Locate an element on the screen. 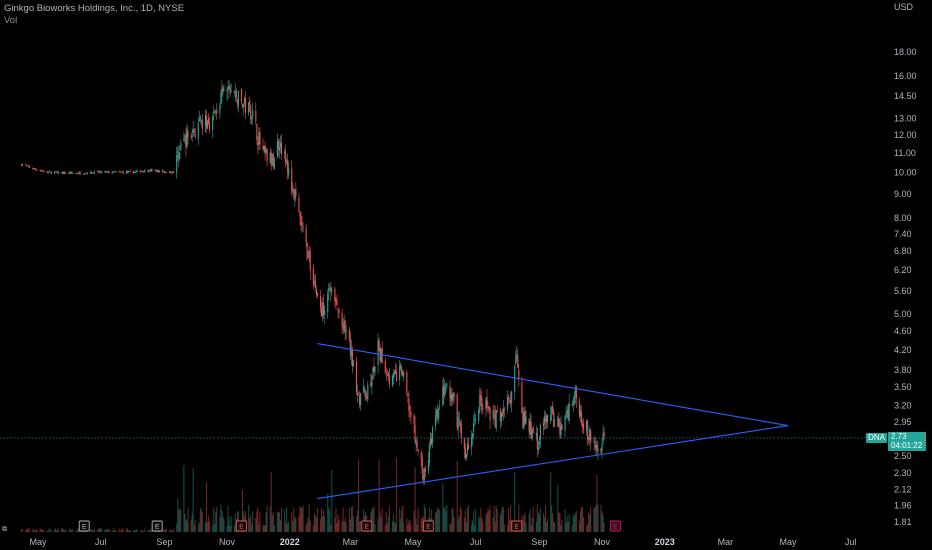  axis-currency-label: USD is located at coordinates (904, 7).